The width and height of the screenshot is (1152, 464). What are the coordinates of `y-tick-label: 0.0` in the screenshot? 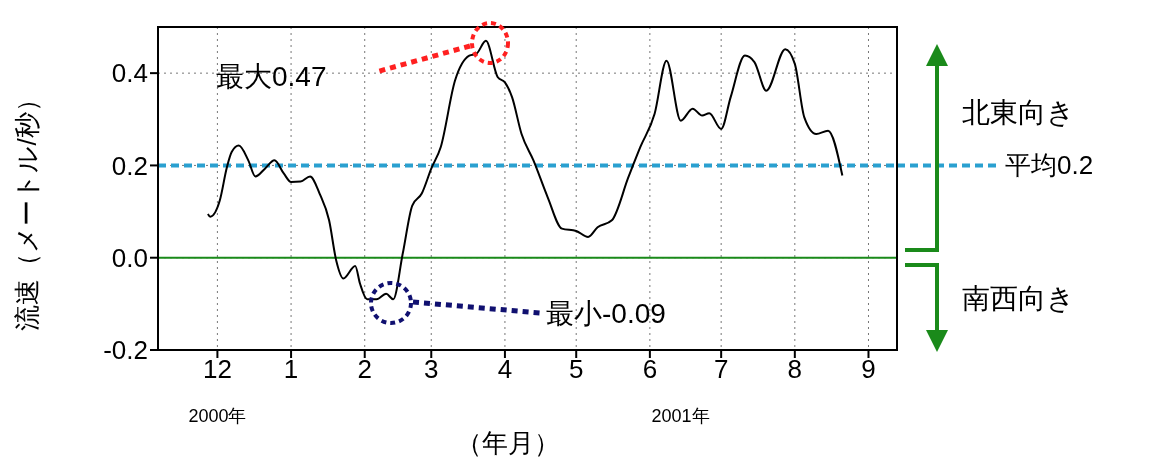 It's located at (129, 257).